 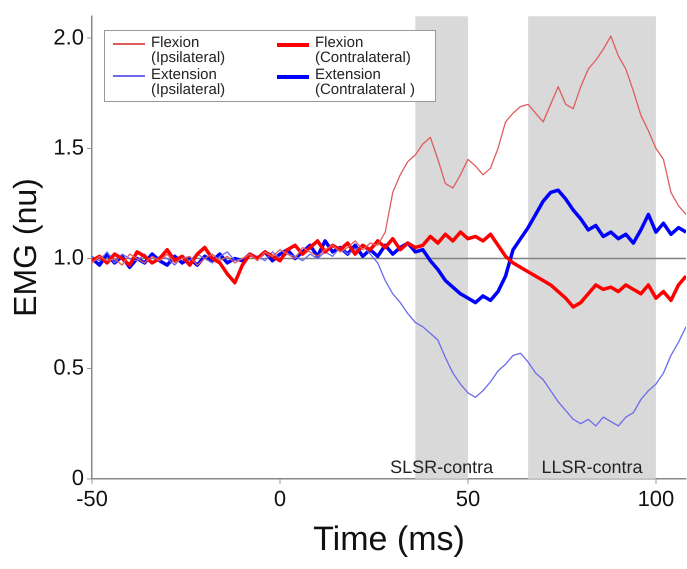 What do you see at coordinates (592, 466) in the screenshot?
I see `band-label: LLSR-contra` at bounding box center [592, 466].